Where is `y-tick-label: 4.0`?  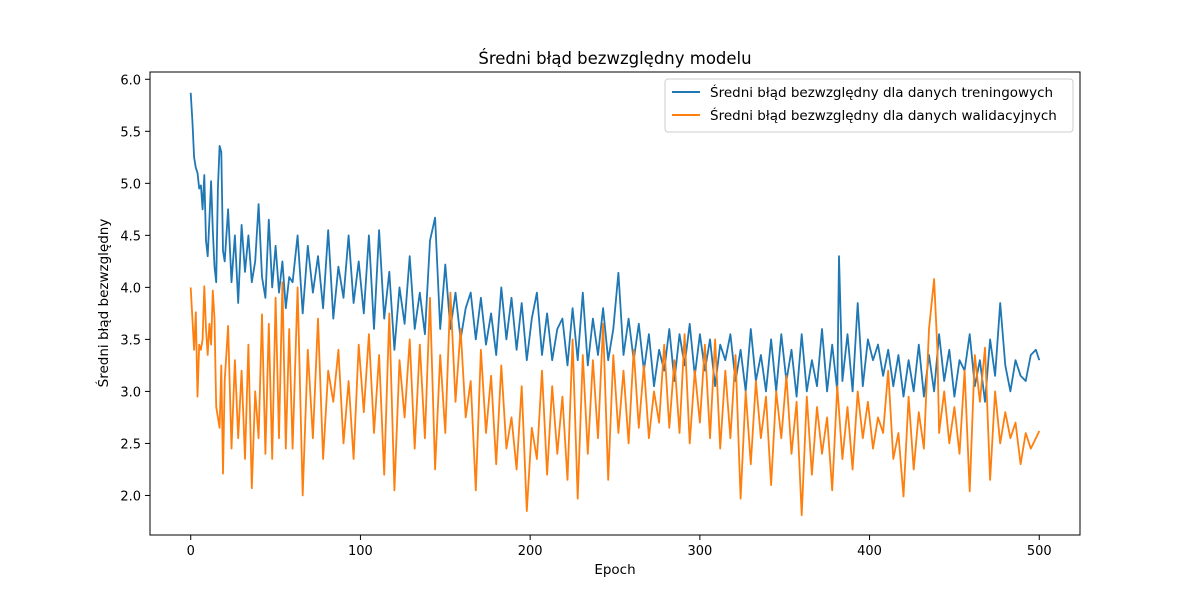 y-tick-label: 4.0 is located at coordinates (130, 288).